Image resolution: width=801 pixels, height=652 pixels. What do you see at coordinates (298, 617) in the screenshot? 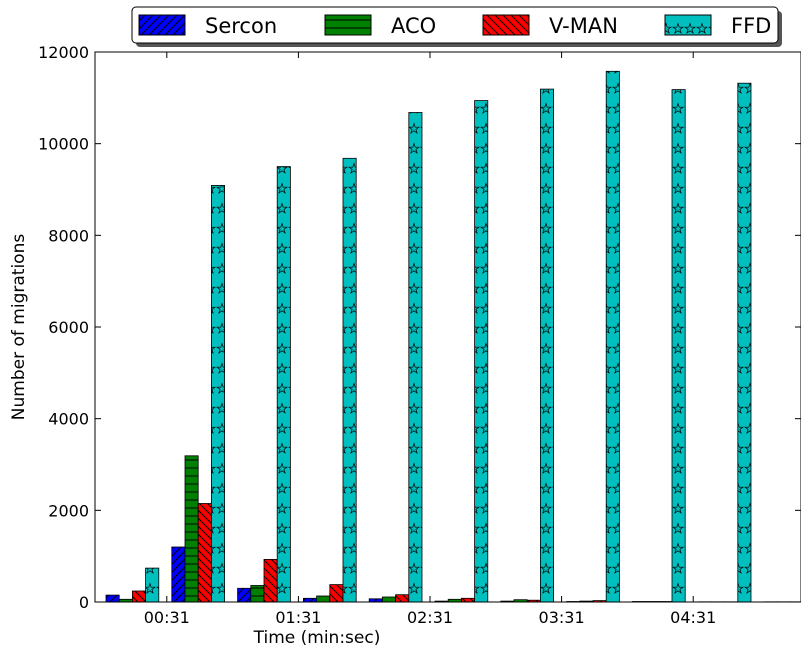
I see `x-tick-label: 01:31` at bounding box center [298, 617].